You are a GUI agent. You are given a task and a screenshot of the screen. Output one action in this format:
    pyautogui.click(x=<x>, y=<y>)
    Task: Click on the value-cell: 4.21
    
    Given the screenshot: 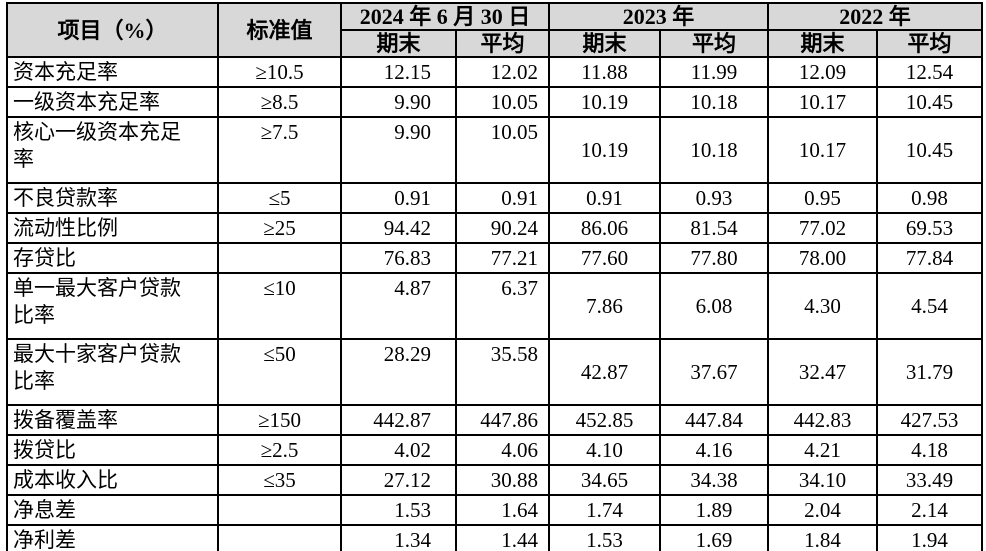 What is the action you would take?
    pyautogui.click(x=823, y=450)
    